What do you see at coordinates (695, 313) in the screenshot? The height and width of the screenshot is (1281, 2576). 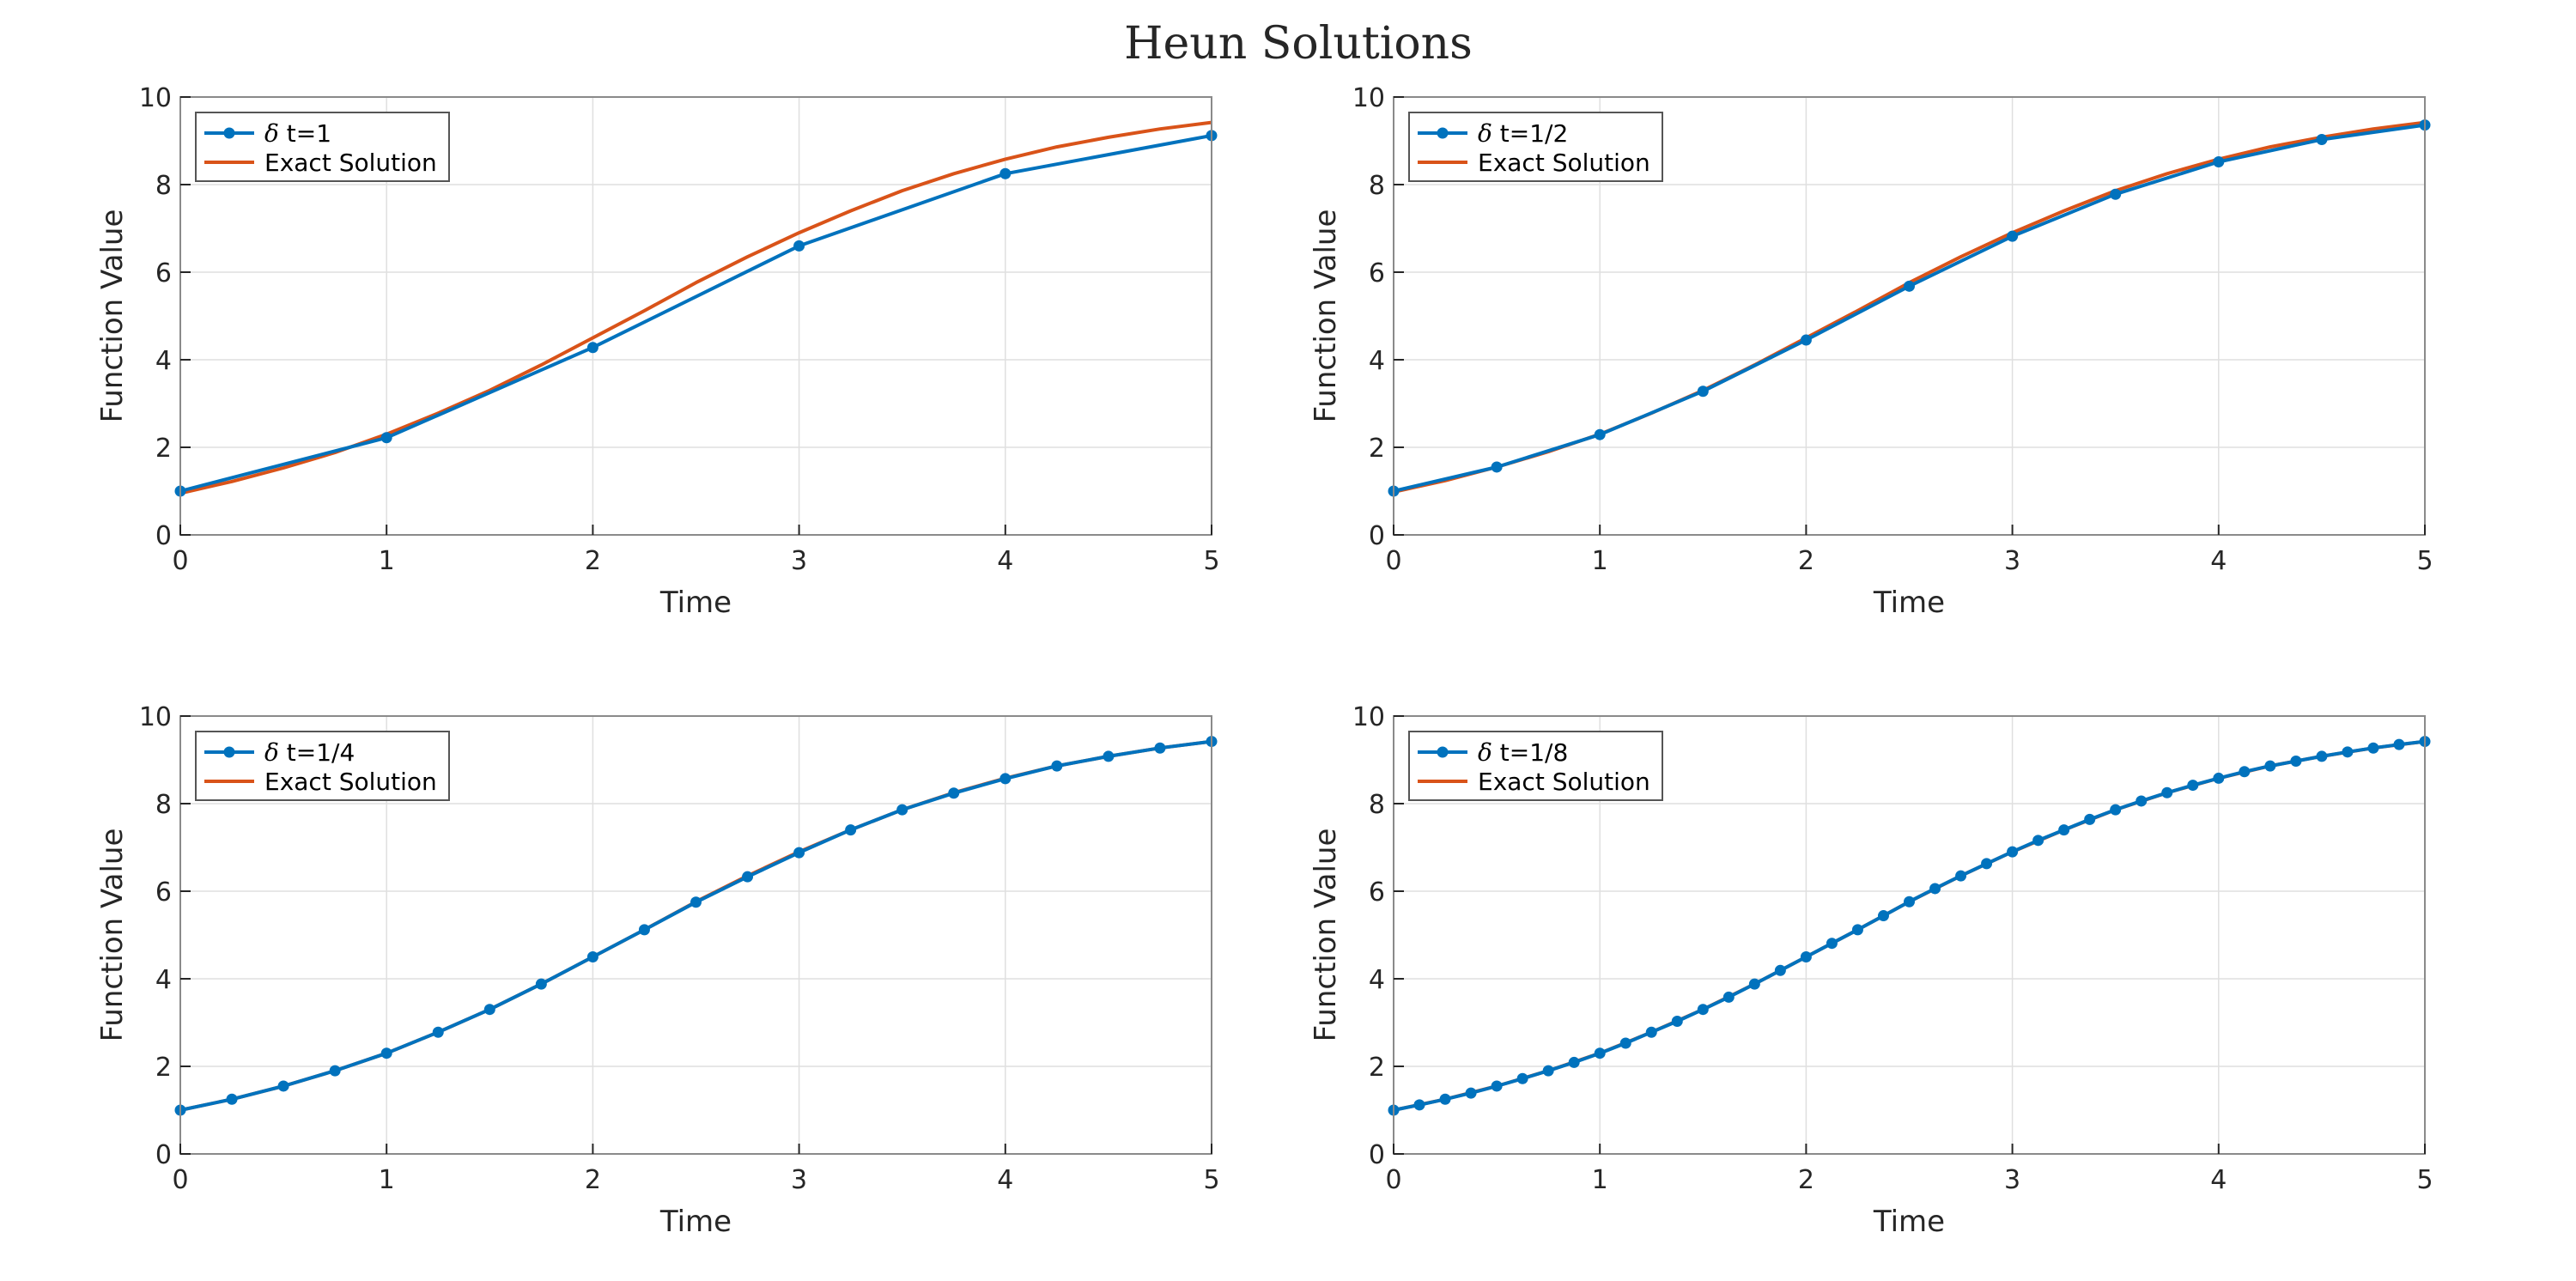 I see `series-heun-line` at bounding box center [695, 313].